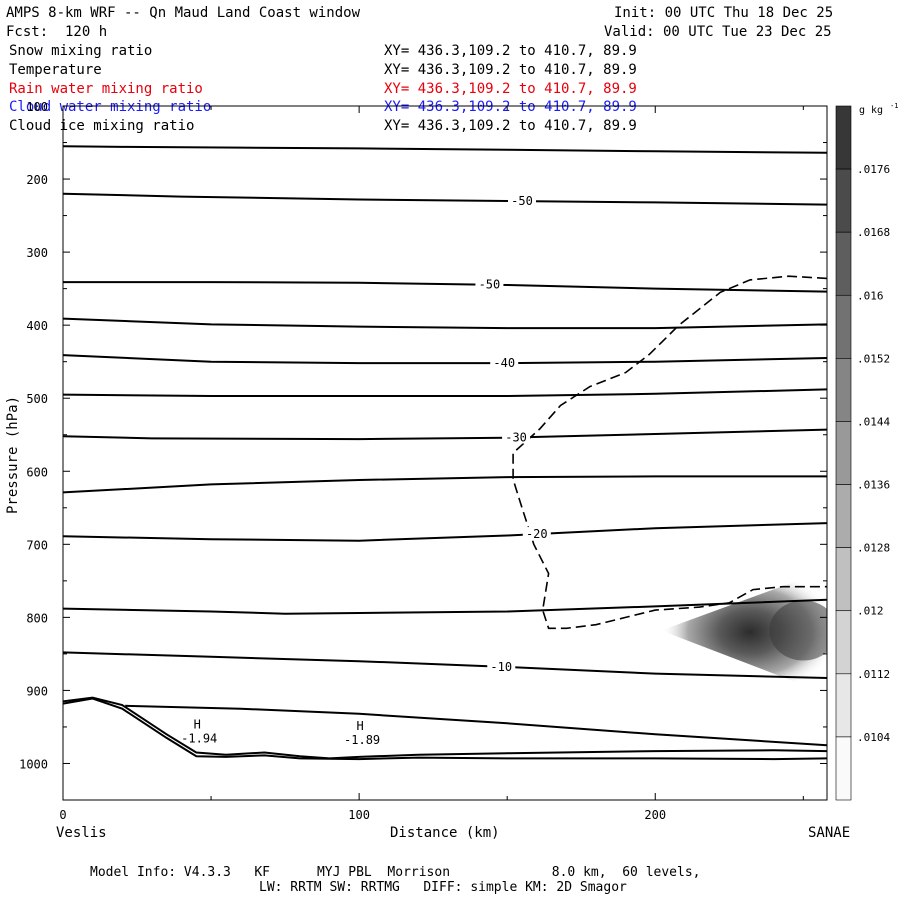  What do you see at coordinates (870, 611) in the screenshot?
I see `colorbar-label: .012` at bounding box center [870, 611].